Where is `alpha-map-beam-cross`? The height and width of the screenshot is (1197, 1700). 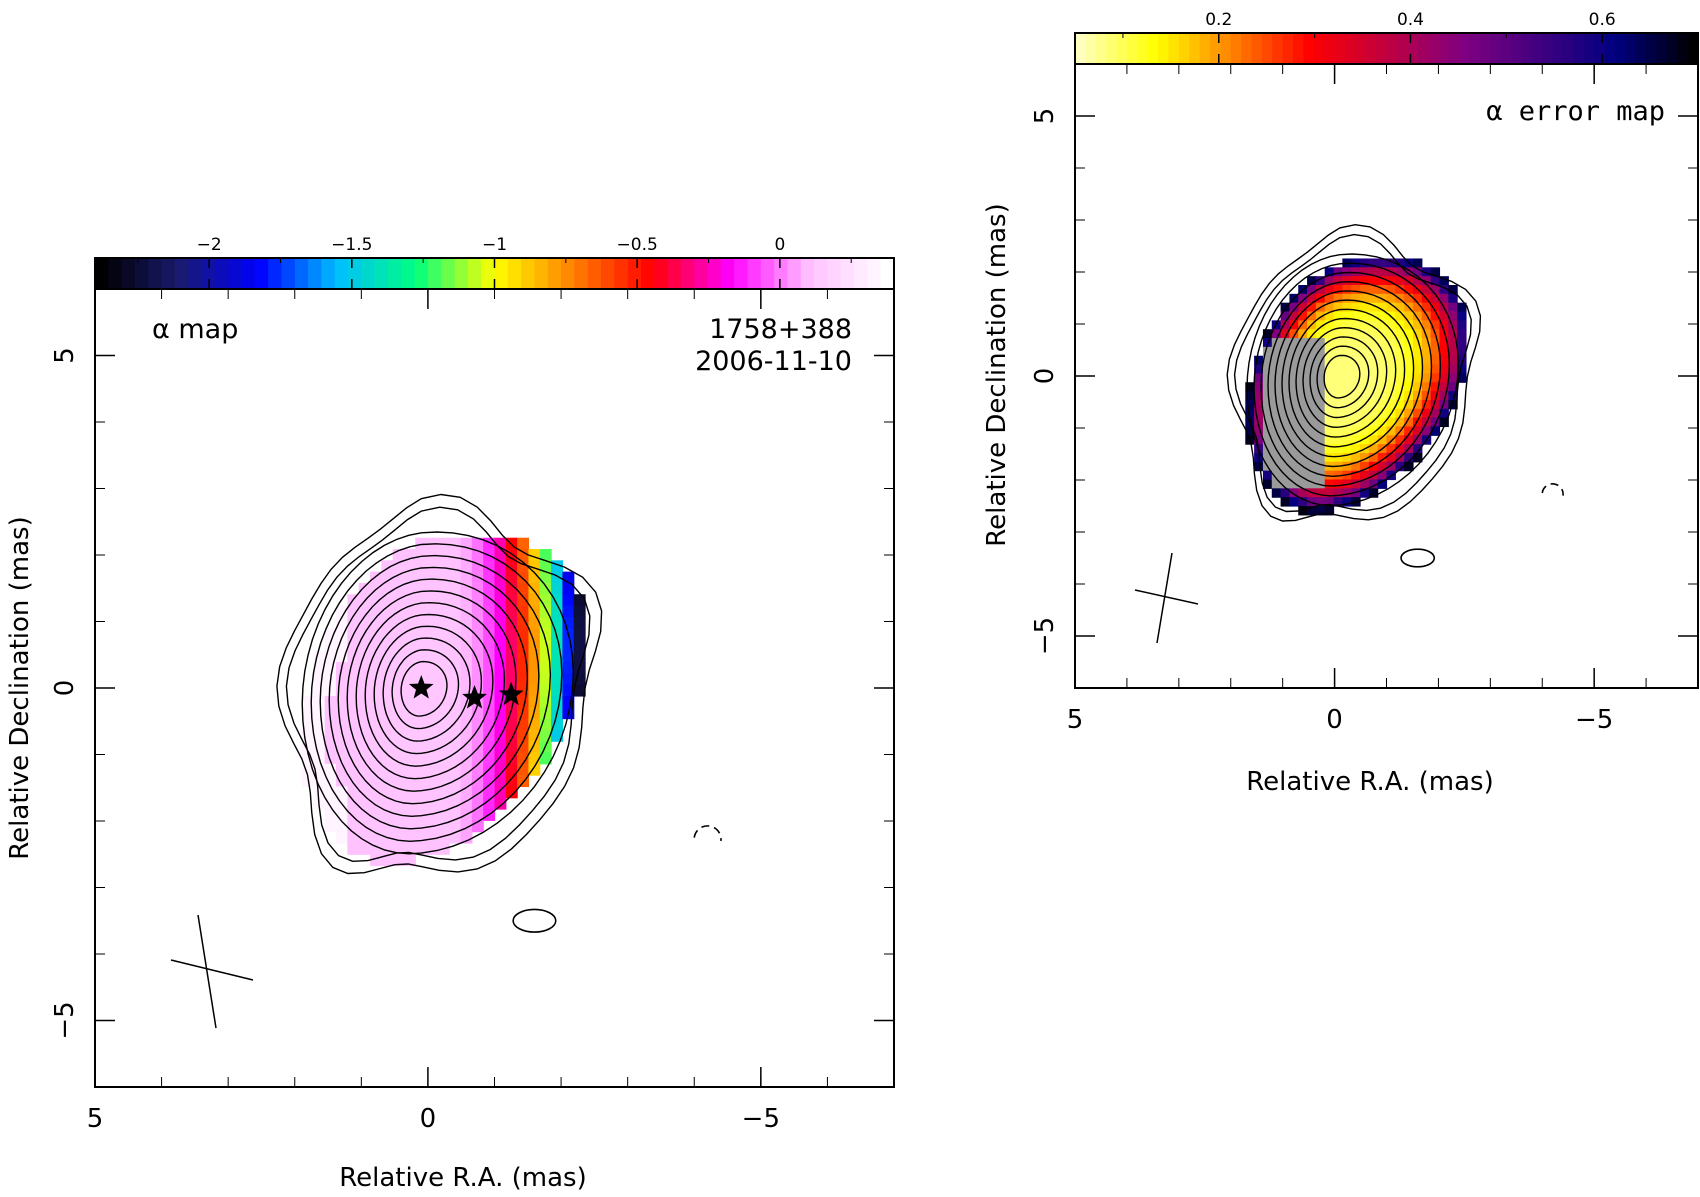 alpha-map-beam-cross is located at coordinates (212, 971).